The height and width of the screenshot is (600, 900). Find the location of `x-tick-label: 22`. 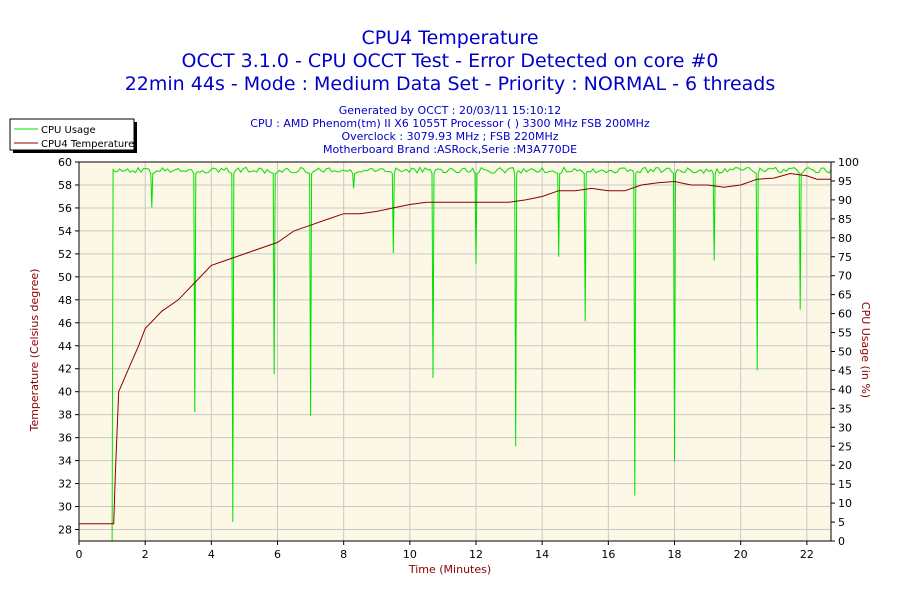

x-tick-label: 22 is located at coordinates (807, 554).